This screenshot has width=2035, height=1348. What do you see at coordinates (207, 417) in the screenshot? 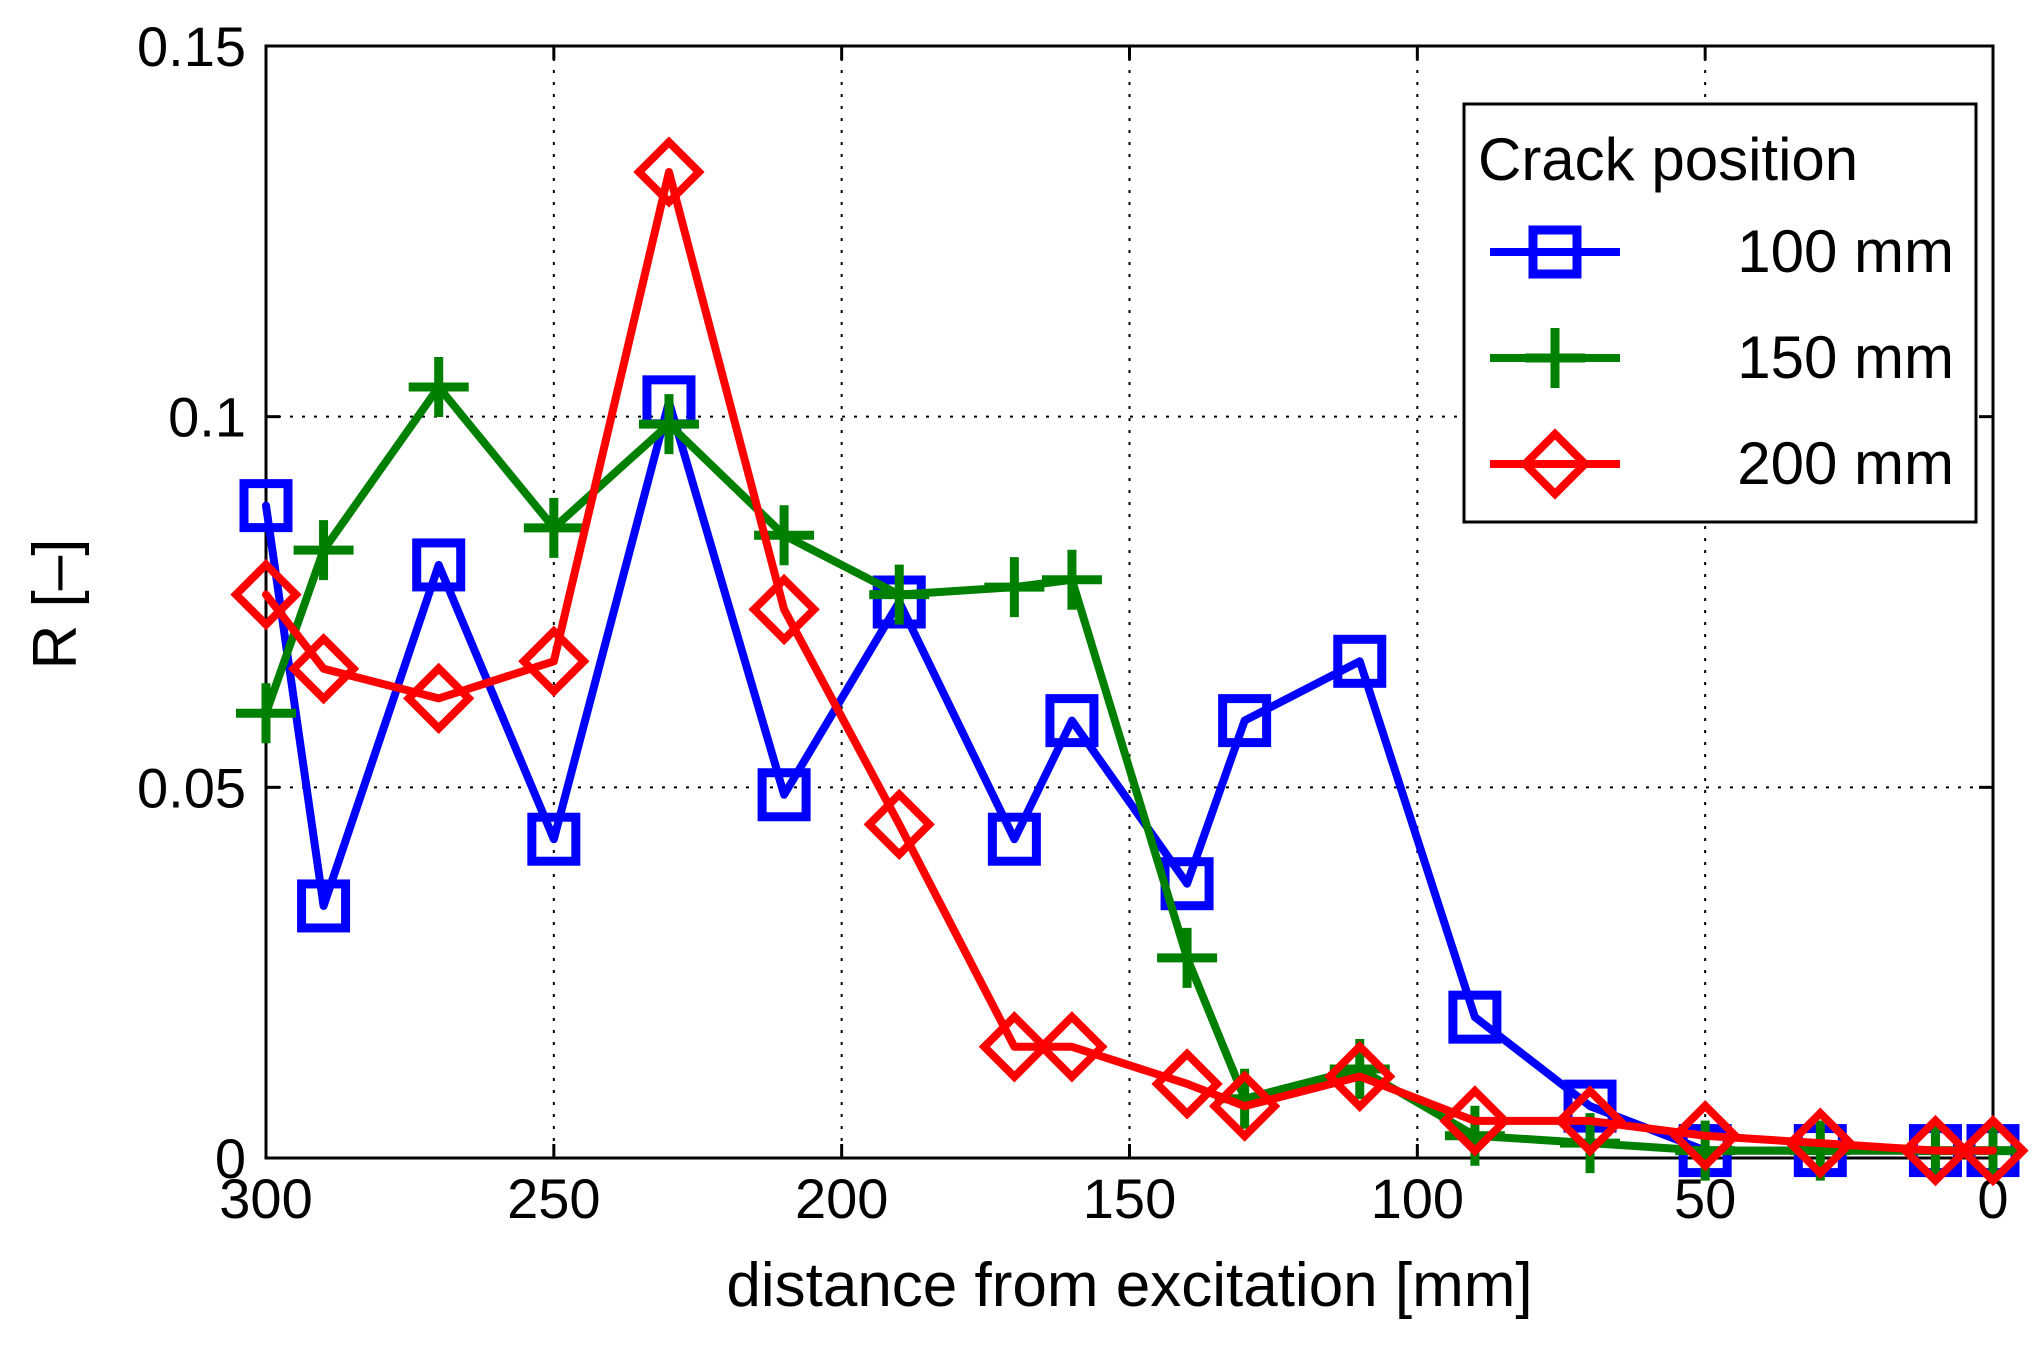
I see `y-tick-label: 0.1` at bounding box center [207, 417].